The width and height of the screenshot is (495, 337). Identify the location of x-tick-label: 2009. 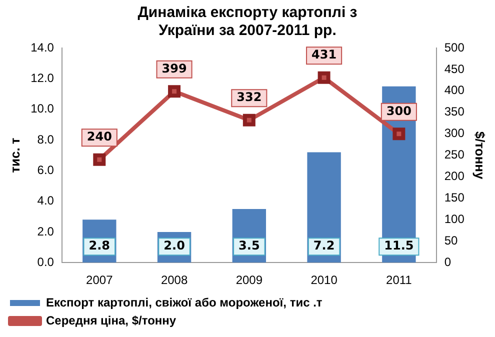
(249, 280).